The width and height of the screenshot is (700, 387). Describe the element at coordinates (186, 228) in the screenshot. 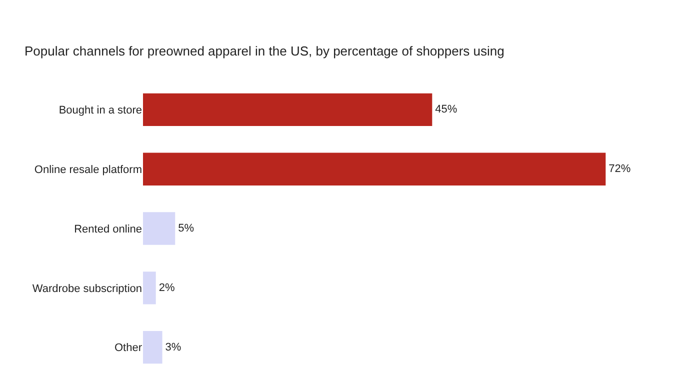

I see `data-label: 5%` at that location.